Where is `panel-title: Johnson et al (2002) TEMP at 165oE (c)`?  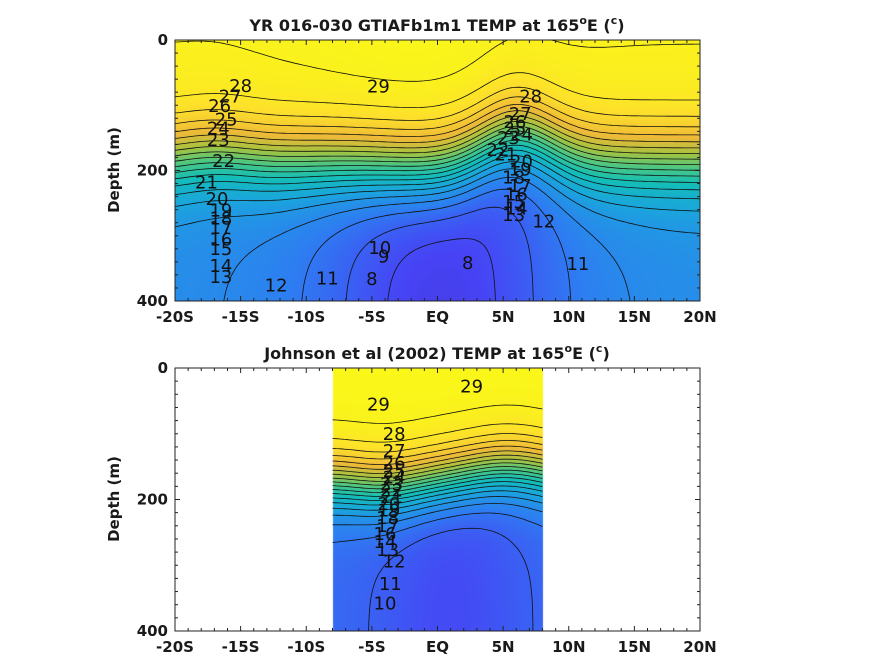 panel-title: Johnson et al (2002) TEMP at 165oE (c) is located at coordinates (436, 352).